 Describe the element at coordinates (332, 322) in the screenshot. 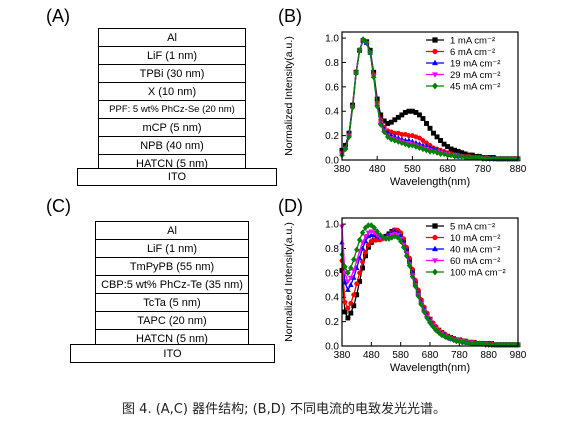

I see `y-tick-label: 0.2` at that location.